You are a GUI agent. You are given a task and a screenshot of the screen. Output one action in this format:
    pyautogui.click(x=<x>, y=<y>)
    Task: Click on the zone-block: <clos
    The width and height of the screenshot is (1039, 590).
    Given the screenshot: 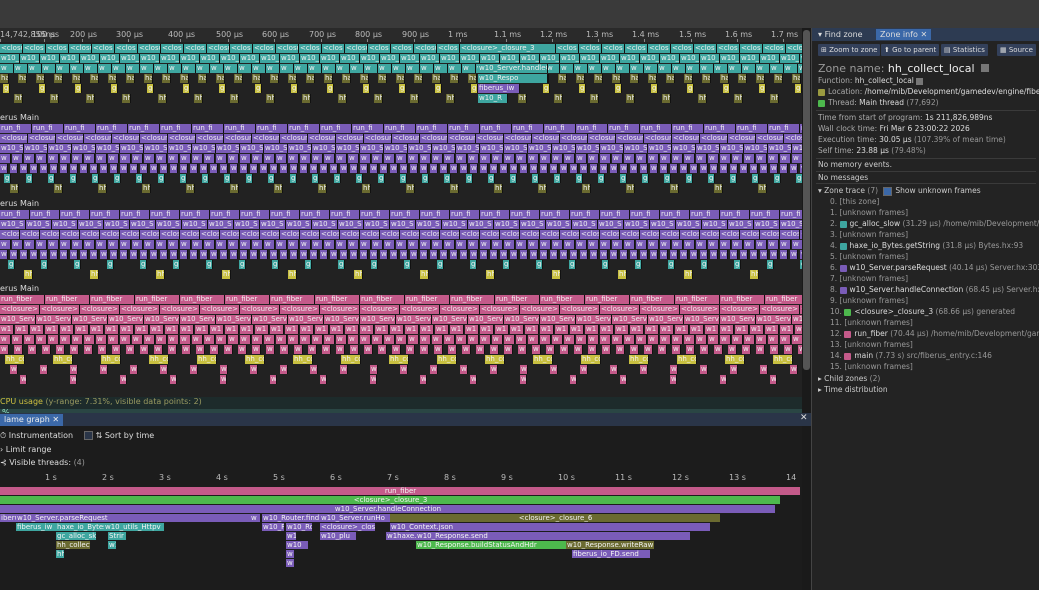 What is the action you would take?
    pyautogui.click(x=103, y=48)
    